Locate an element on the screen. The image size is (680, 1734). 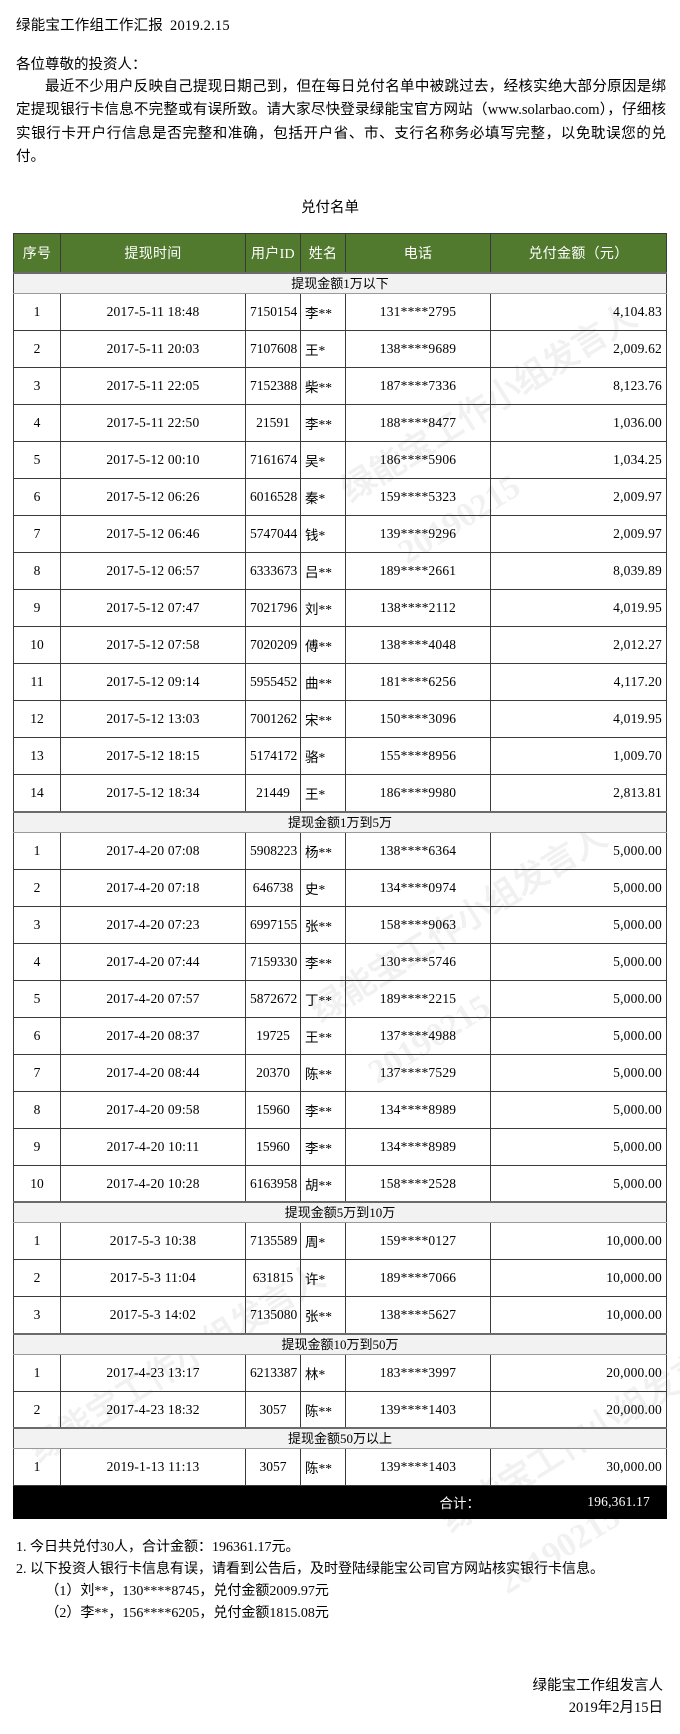
total-spacer is located at coordinates (179, 1502).